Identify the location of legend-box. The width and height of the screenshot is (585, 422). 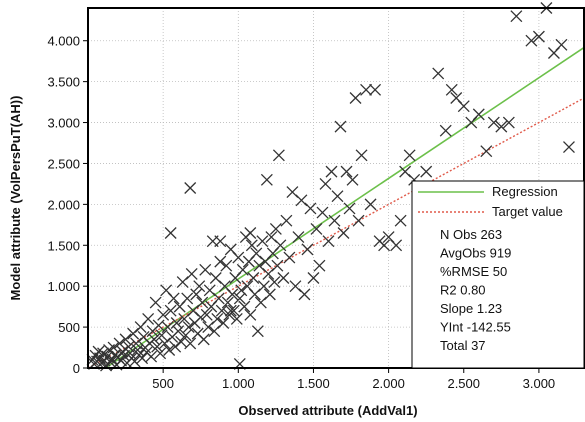
(498, 274).